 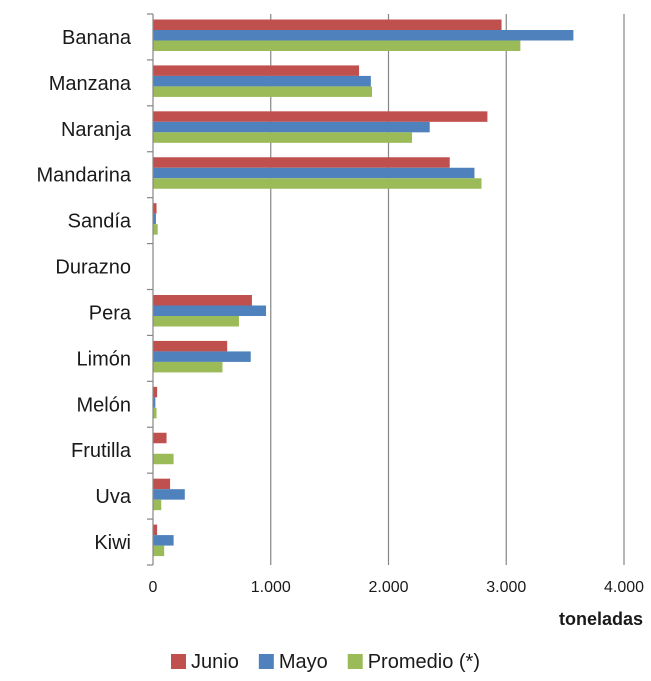 What do you see at coordinates (303, 662) in the screenshot?
I see `legend-label: Mayo` at bounding box center [303, 662].